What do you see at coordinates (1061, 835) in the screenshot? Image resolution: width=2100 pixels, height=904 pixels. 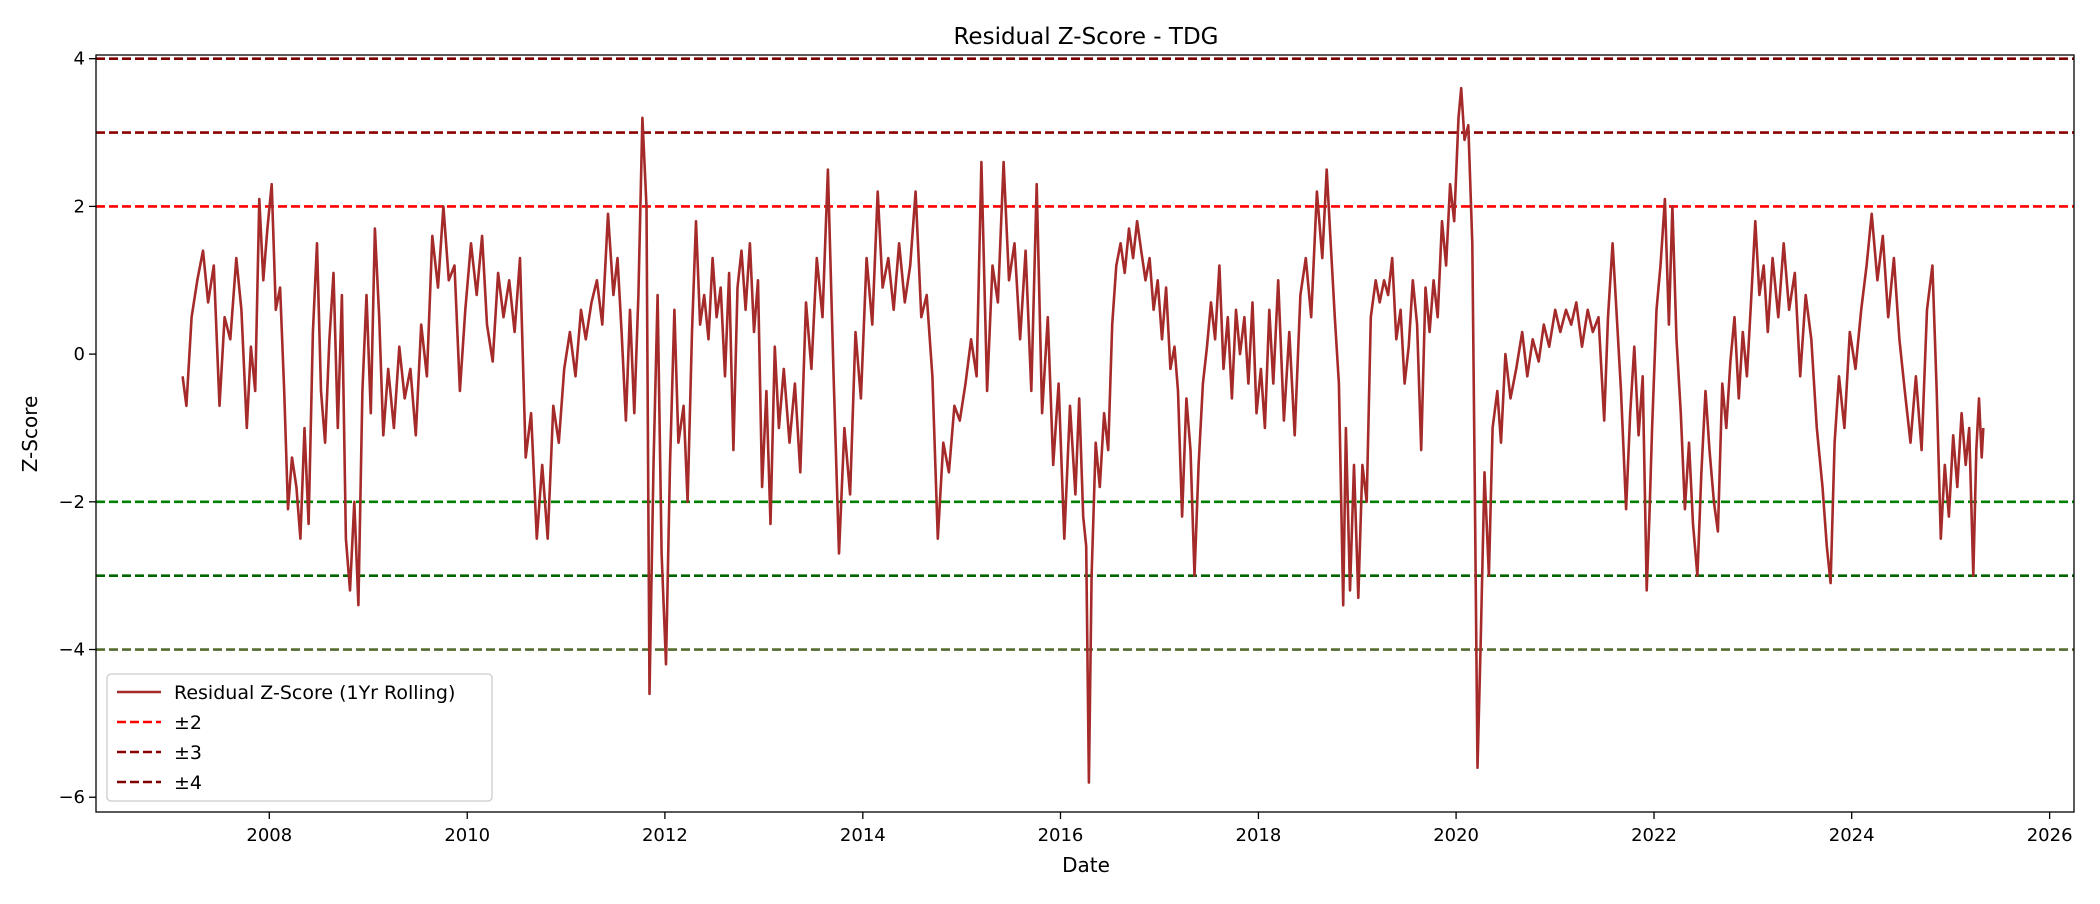 I see `x-tick-label: 2016` at bounding box center [1061, 835].